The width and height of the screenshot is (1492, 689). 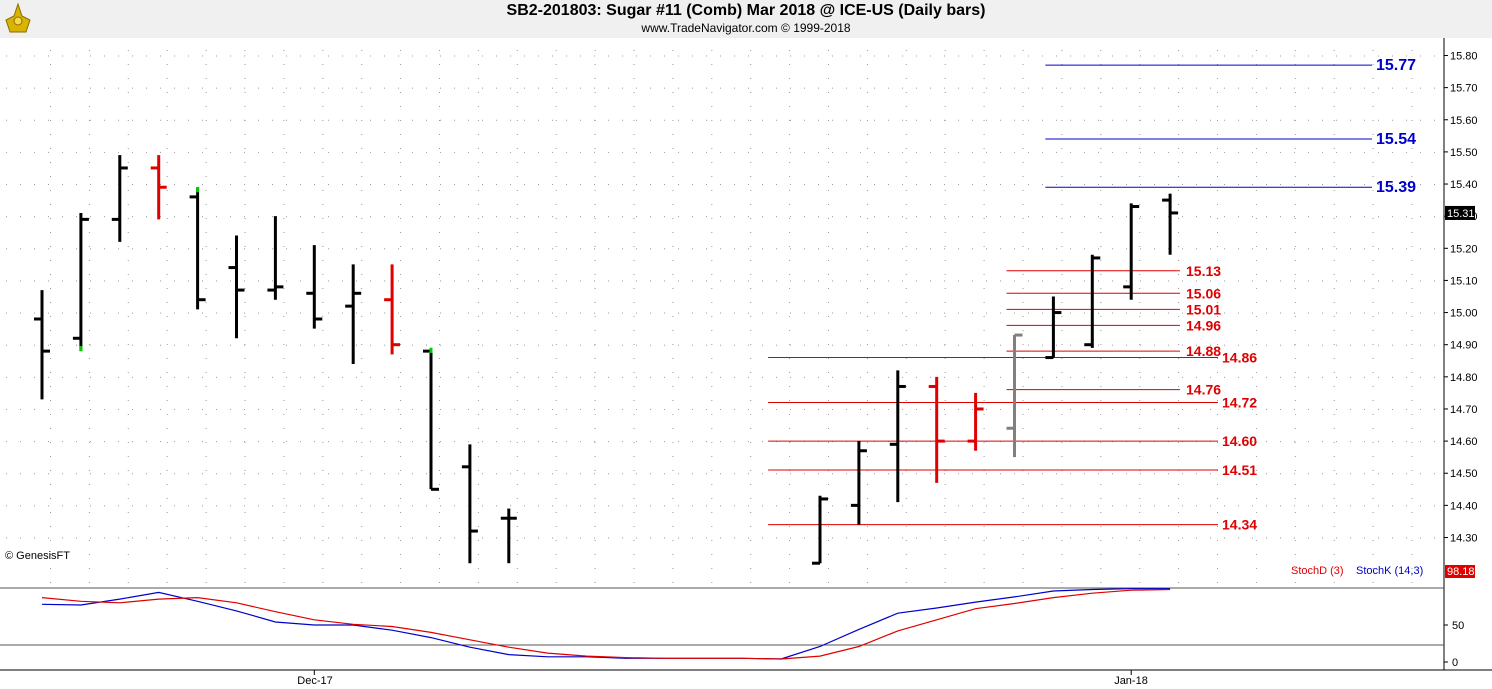 I want to click on last-price-label: 15.31, so click(x=1461, y=214).